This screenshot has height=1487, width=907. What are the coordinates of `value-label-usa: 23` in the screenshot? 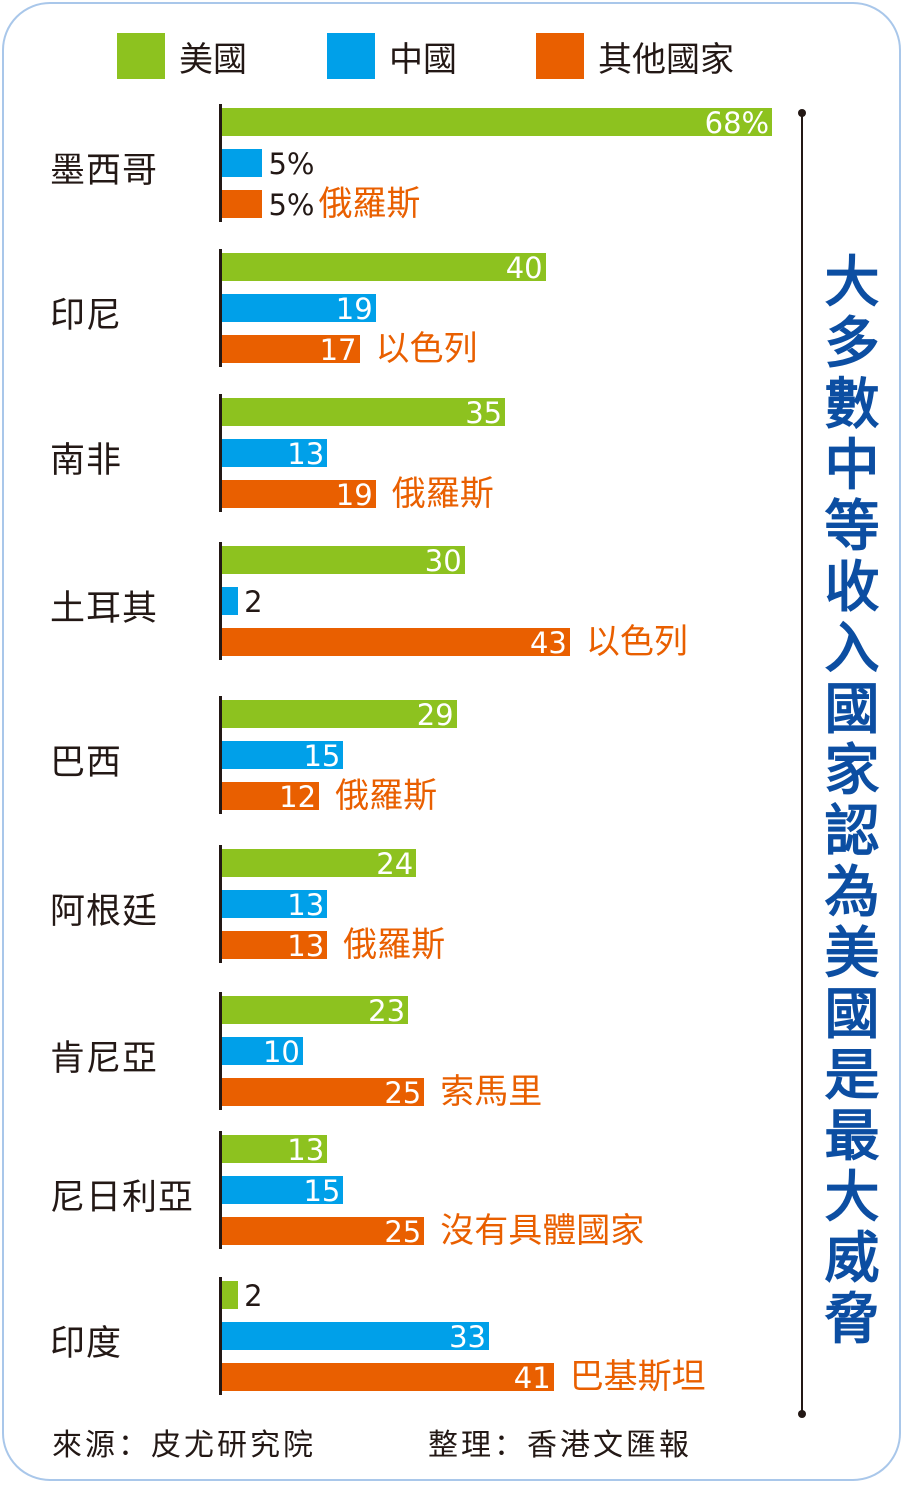 It's located at (387, 1011).